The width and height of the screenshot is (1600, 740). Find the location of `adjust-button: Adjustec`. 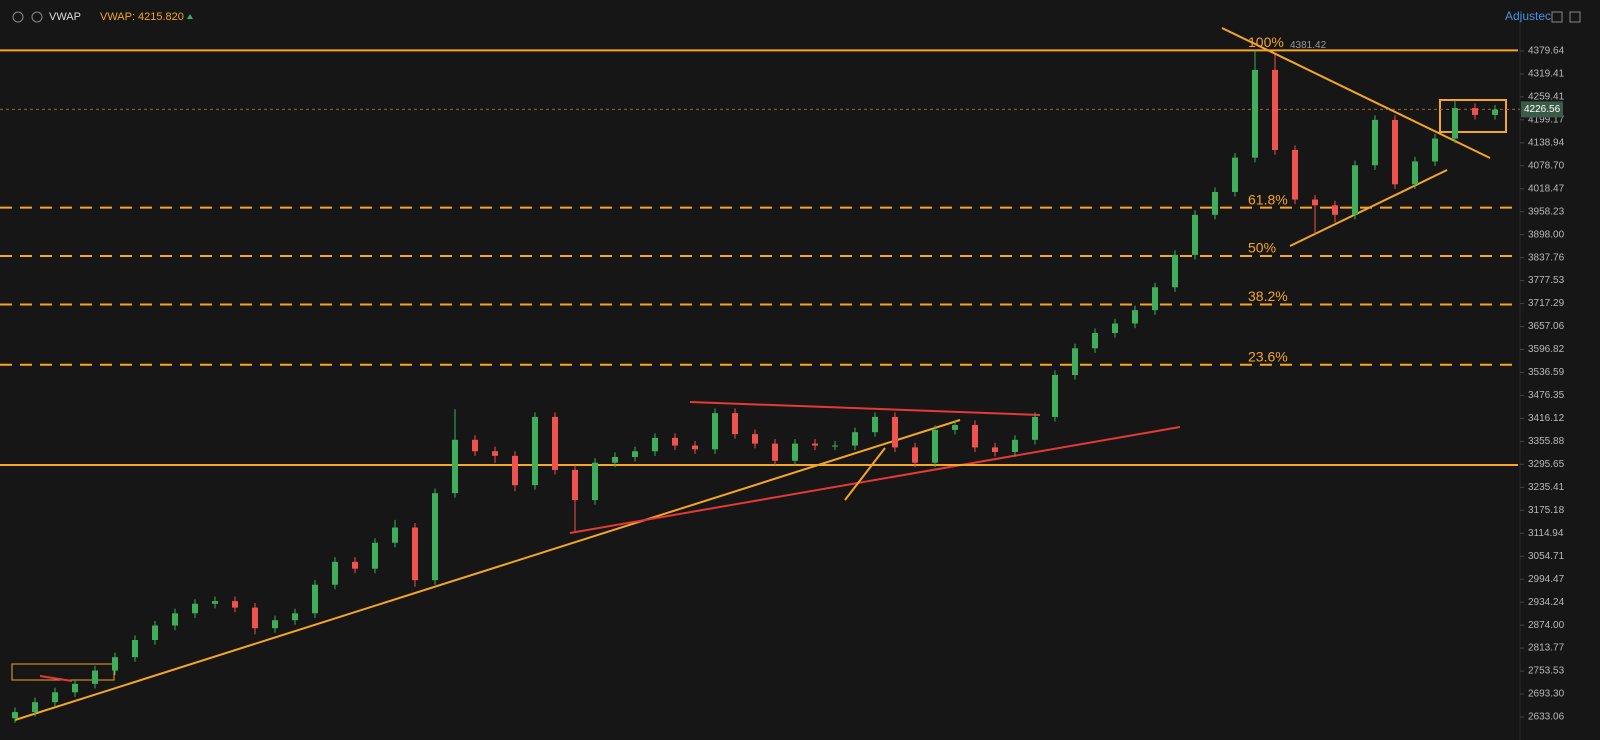

adjust-button: Adjustec is located at coordinates (1528, 16).